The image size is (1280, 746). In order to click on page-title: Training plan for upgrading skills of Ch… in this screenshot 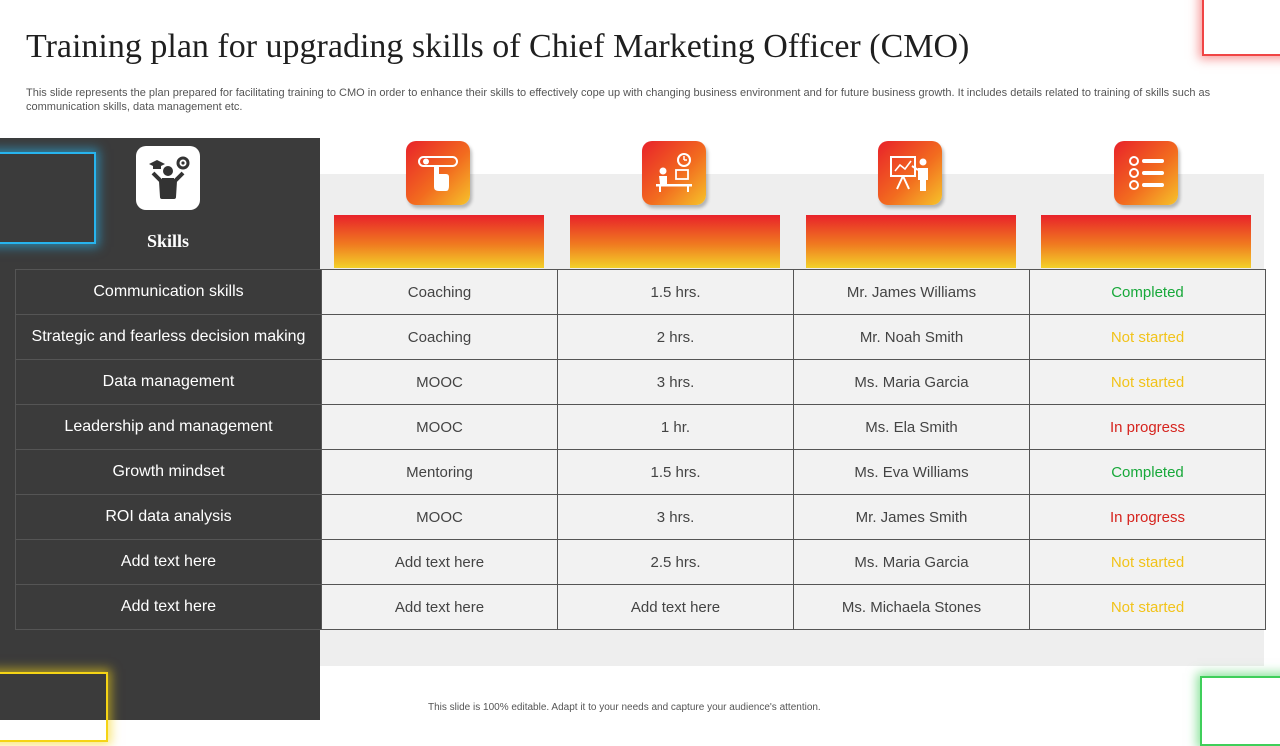, I will do `click(498, 46)`.